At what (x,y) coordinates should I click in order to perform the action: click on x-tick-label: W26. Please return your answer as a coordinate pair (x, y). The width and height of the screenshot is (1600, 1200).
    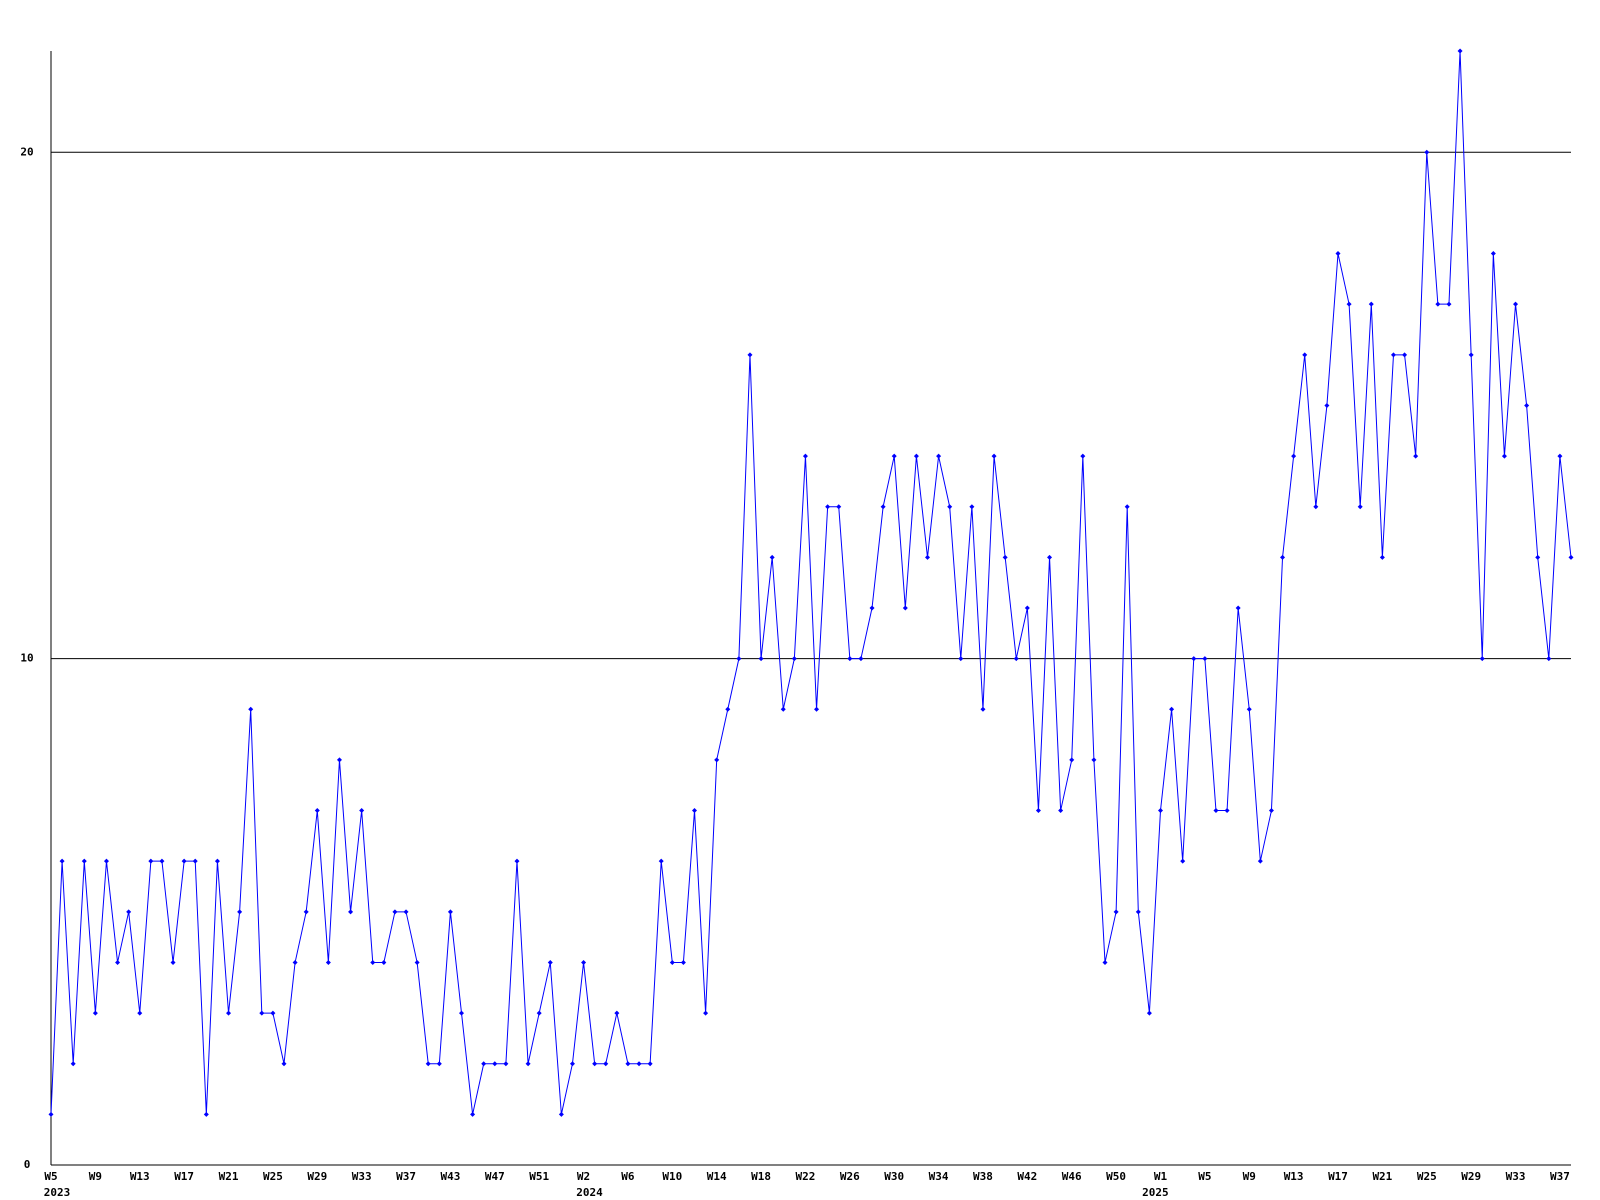
    Looking at the image, I should click on (850, 1176).